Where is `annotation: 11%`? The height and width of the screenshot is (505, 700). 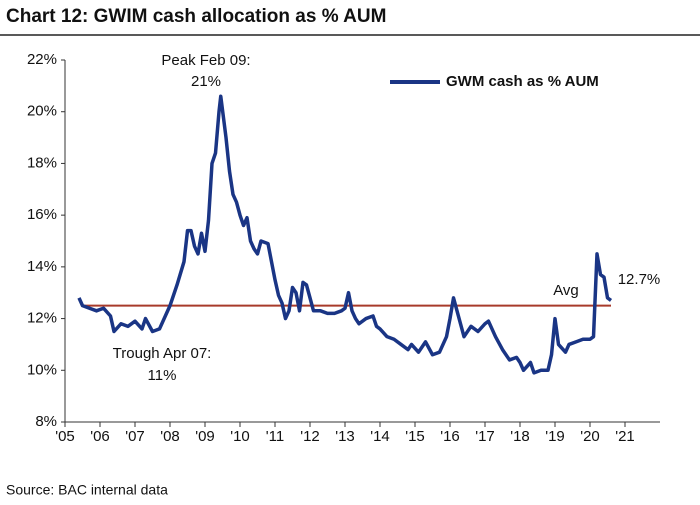 annotation: 11% is located at coordinates (162, 375).